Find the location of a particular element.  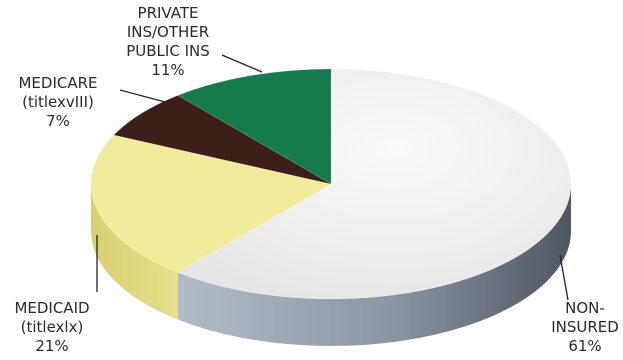

slice-label-0: NON-INSURED 61% is located at coordinates (585, 327).